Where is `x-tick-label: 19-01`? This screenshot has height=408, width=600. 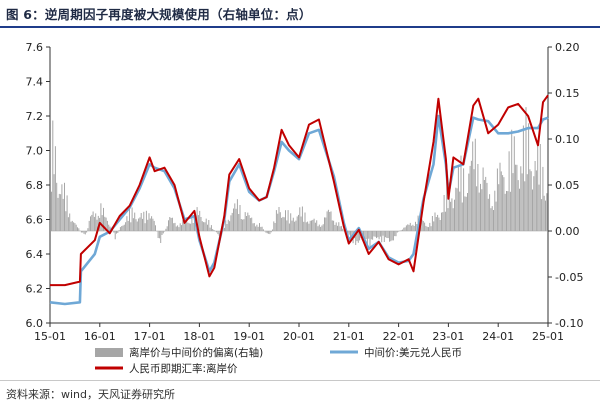 x-tick-label: 19-01 is located at coordinates (249, 336).